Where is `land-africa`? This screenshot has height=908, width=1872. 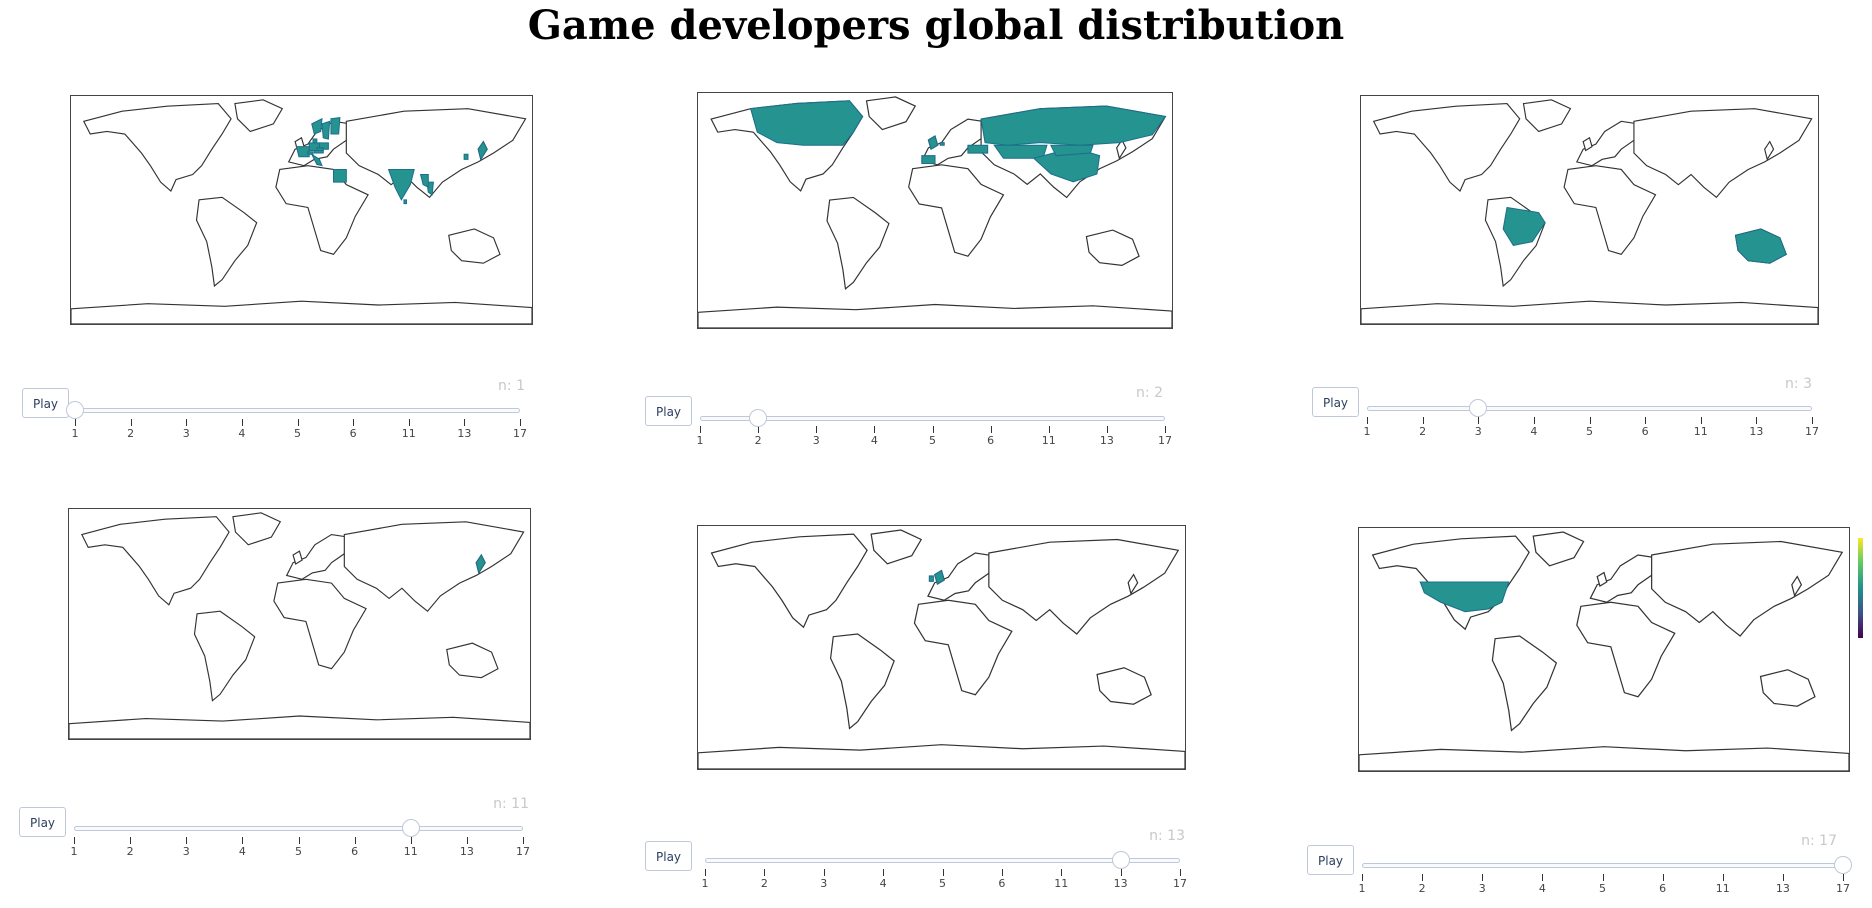
land-africa is located at coordinates (322, 210).